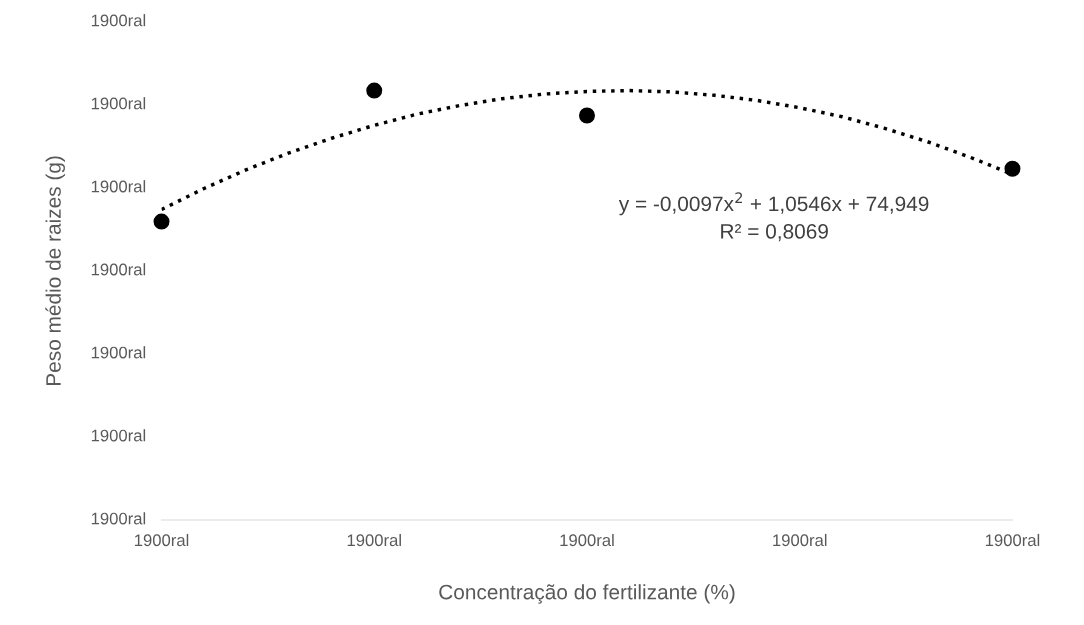 The image size is (1084, 625). Describe the element at coordinates (587, 594) in the screenshot. I see `x-axis-title: Concentração do fertilizante (%)` at that location.